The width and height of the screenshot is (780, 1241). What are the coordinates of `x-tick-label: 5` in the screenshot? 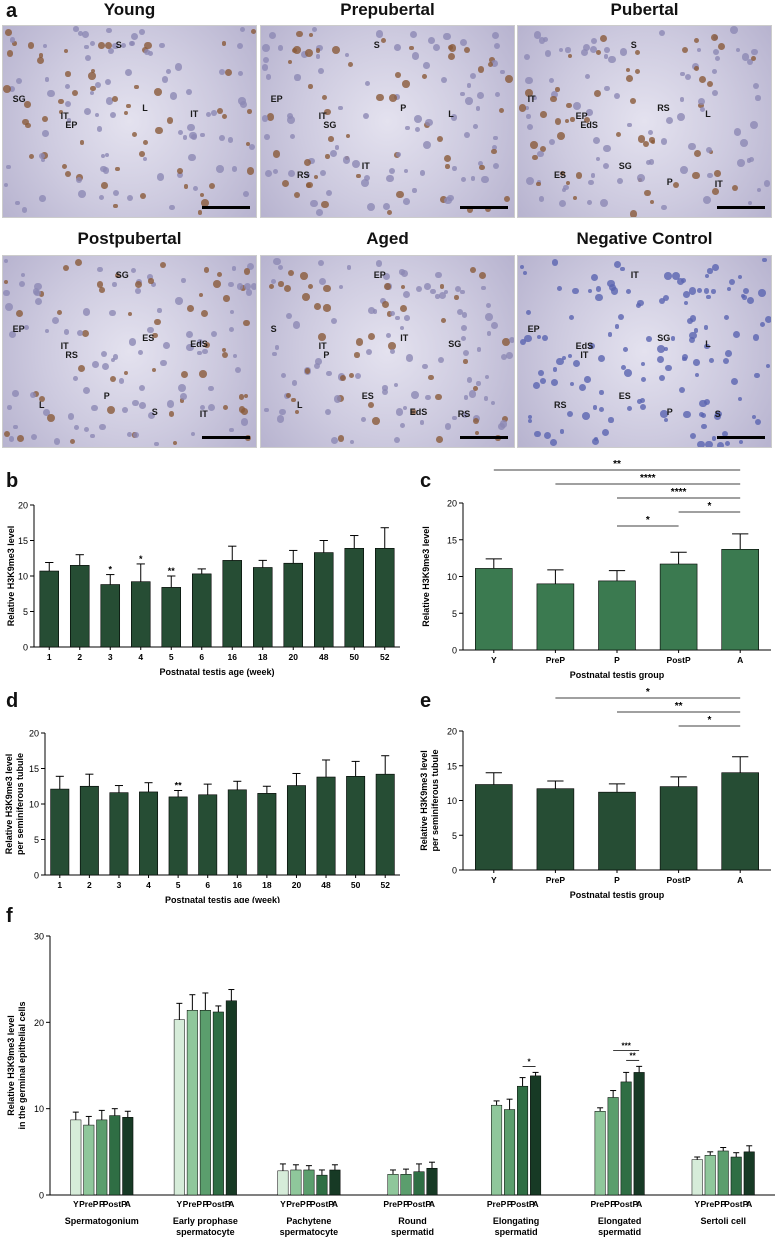 It's located at (178, 885).